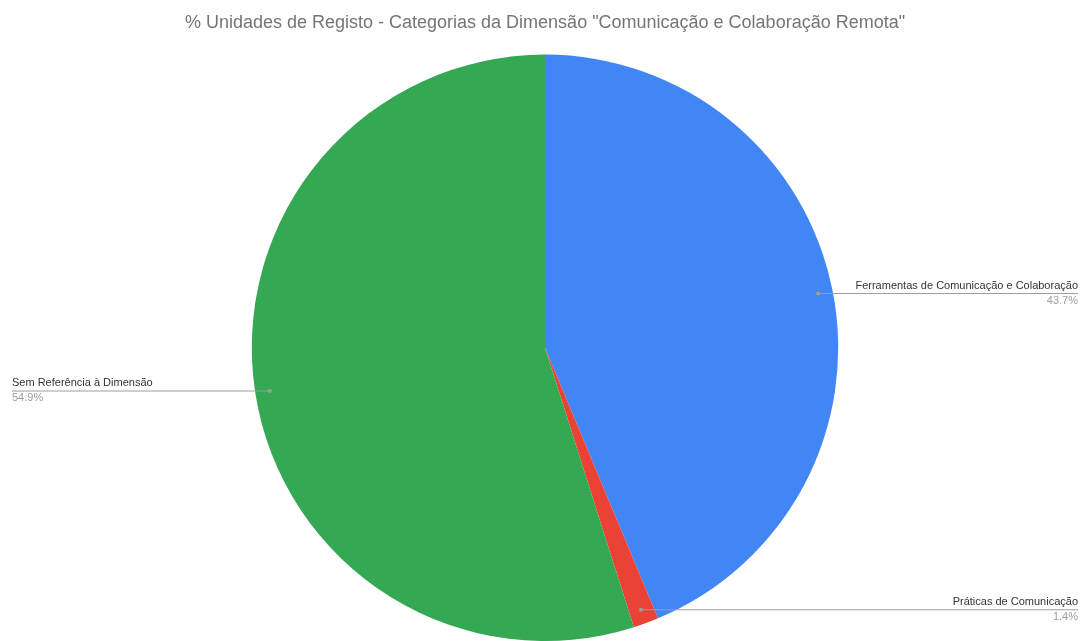 Image resolution: width=1081 pixels, height=641 pixels. Describe the element at coordinates (1065, 615) in the screenshot. I see `data-label: 1.4%` at that location.